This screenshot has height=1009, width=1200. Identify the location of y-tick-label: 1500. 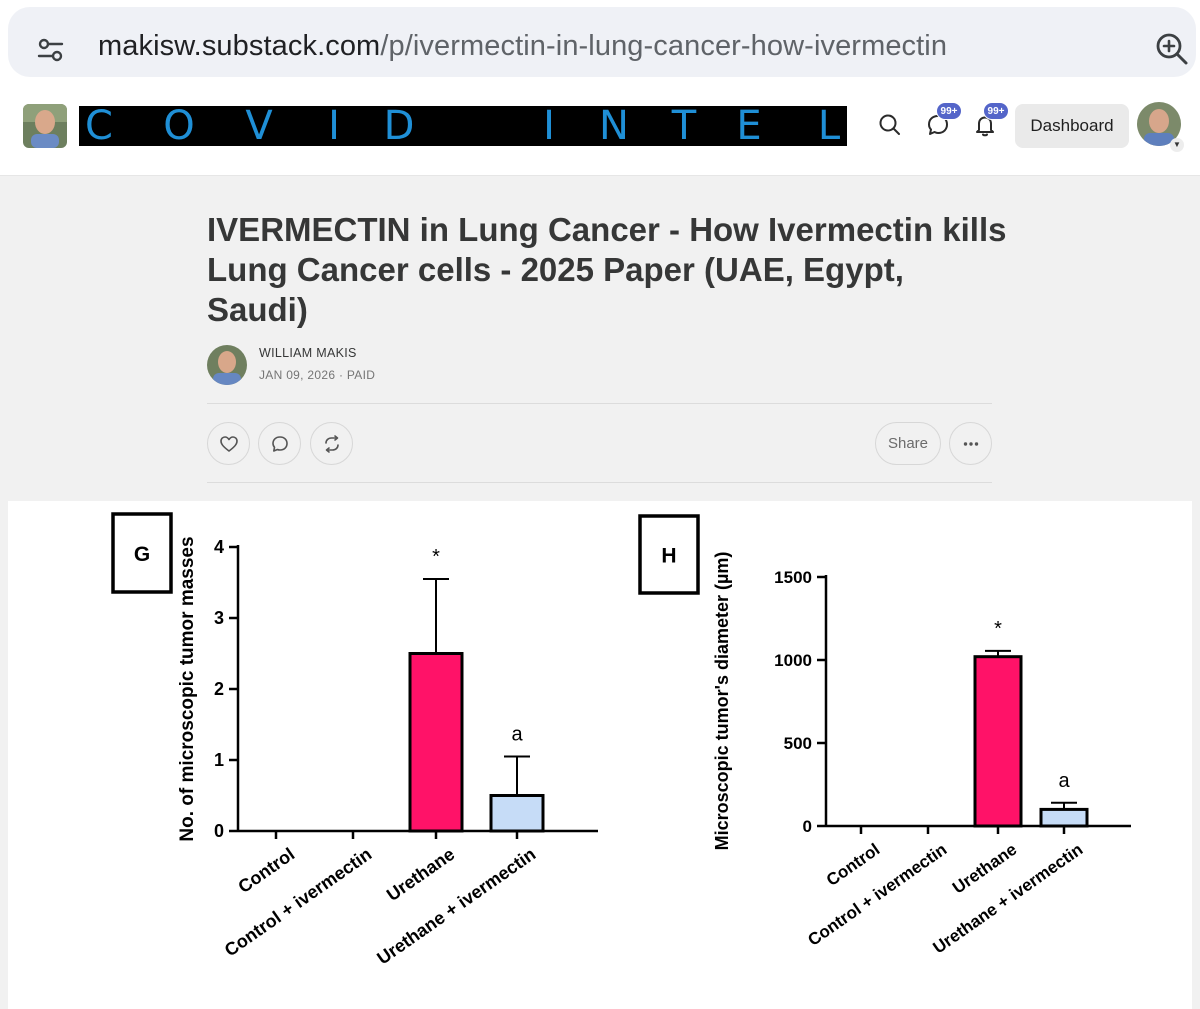
(793, 577).